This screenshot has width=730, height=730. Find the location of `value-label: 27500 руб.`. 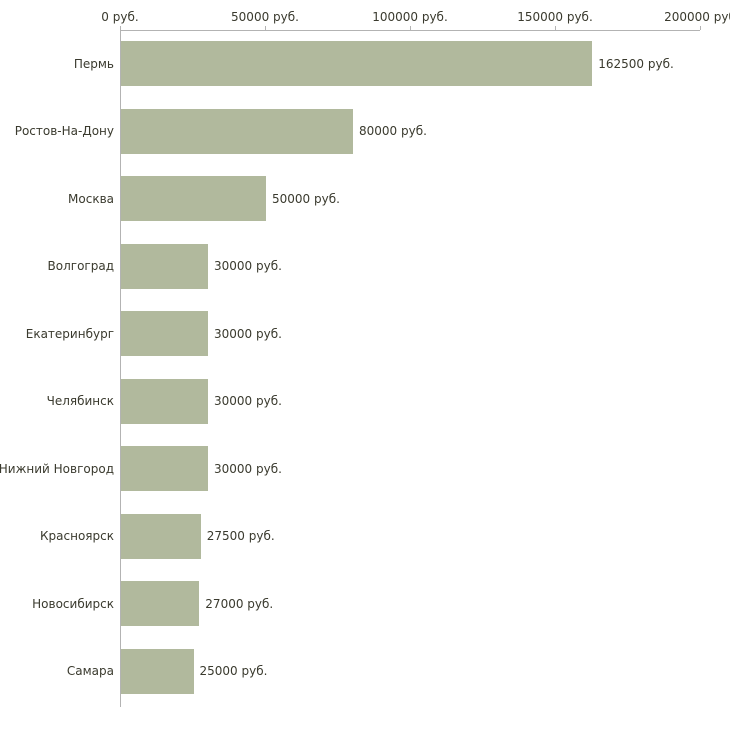

value-label: 27500 руб. is located at coordinates (240, 536).